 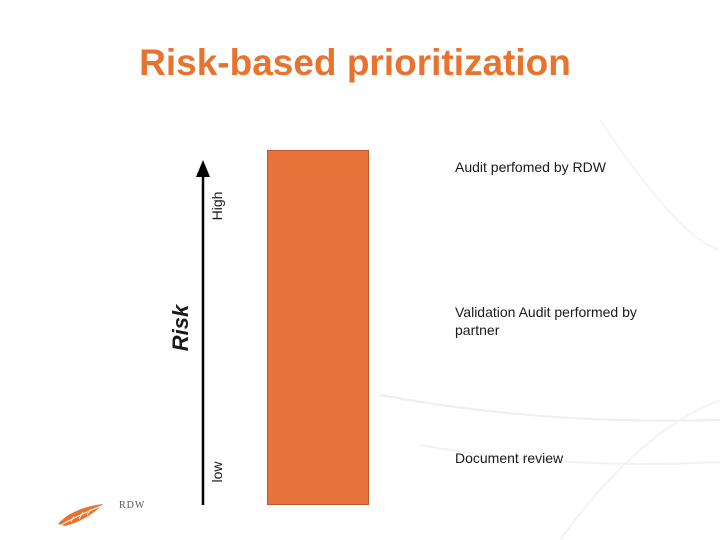 I want to click on axis-low-label: low, so click(x=217, y=472).